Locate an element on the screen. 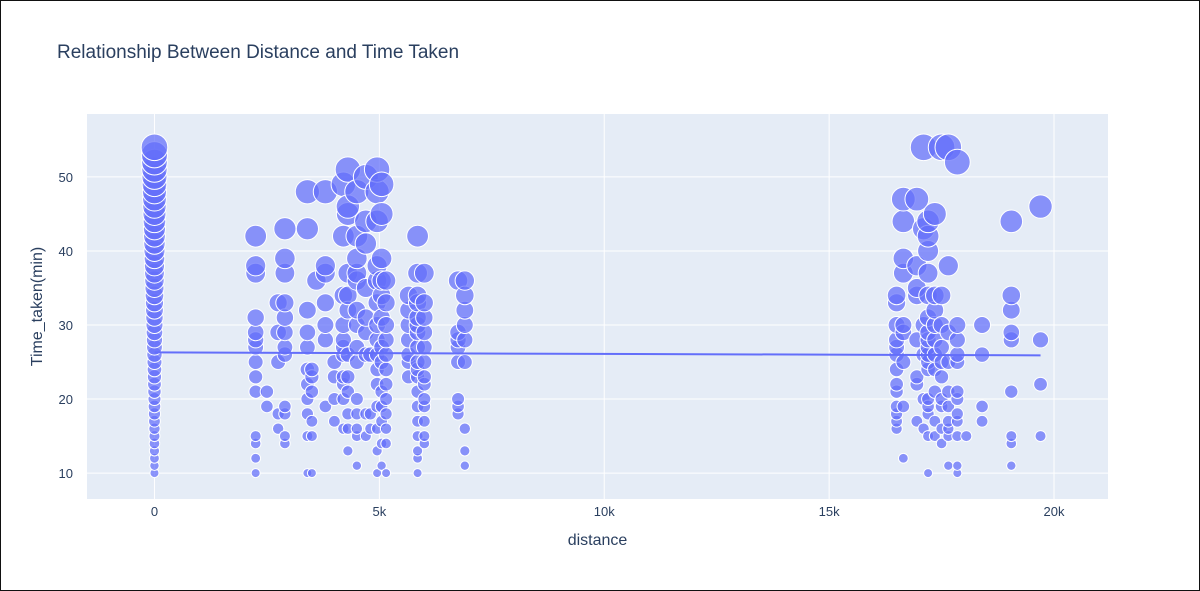 Image resolution: width=1200 pixels, height=591 pixels. x-tick-label: 5k is located at coordinates (379, 511).